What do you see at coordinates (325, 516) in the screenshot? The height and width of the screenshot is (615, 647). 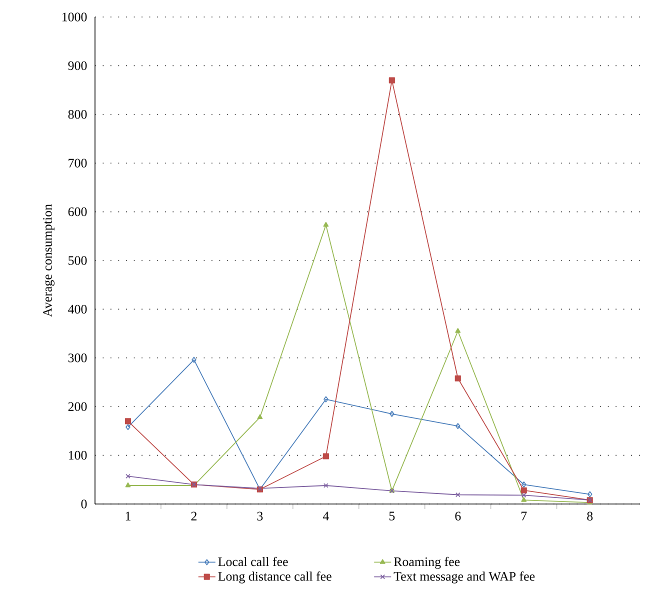 I see `x-tick-label: 4` at bounding box center [325, 516].